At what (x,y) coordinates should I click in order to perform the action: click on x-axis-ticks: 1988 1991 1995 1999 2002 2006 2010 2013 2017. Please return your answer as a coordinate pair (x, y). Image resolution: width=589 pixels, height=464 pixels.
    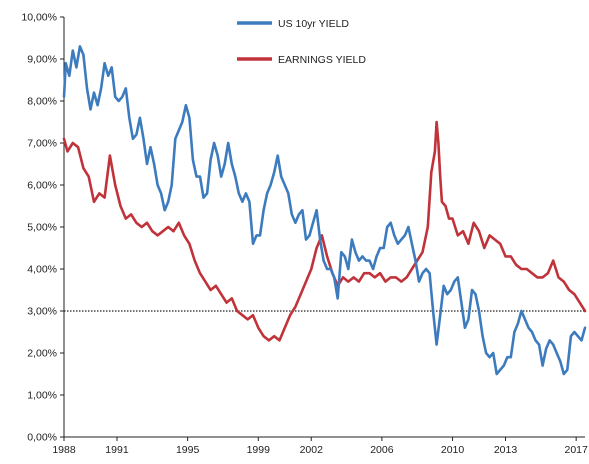
    Looking at the image, I should click on (320, 446).